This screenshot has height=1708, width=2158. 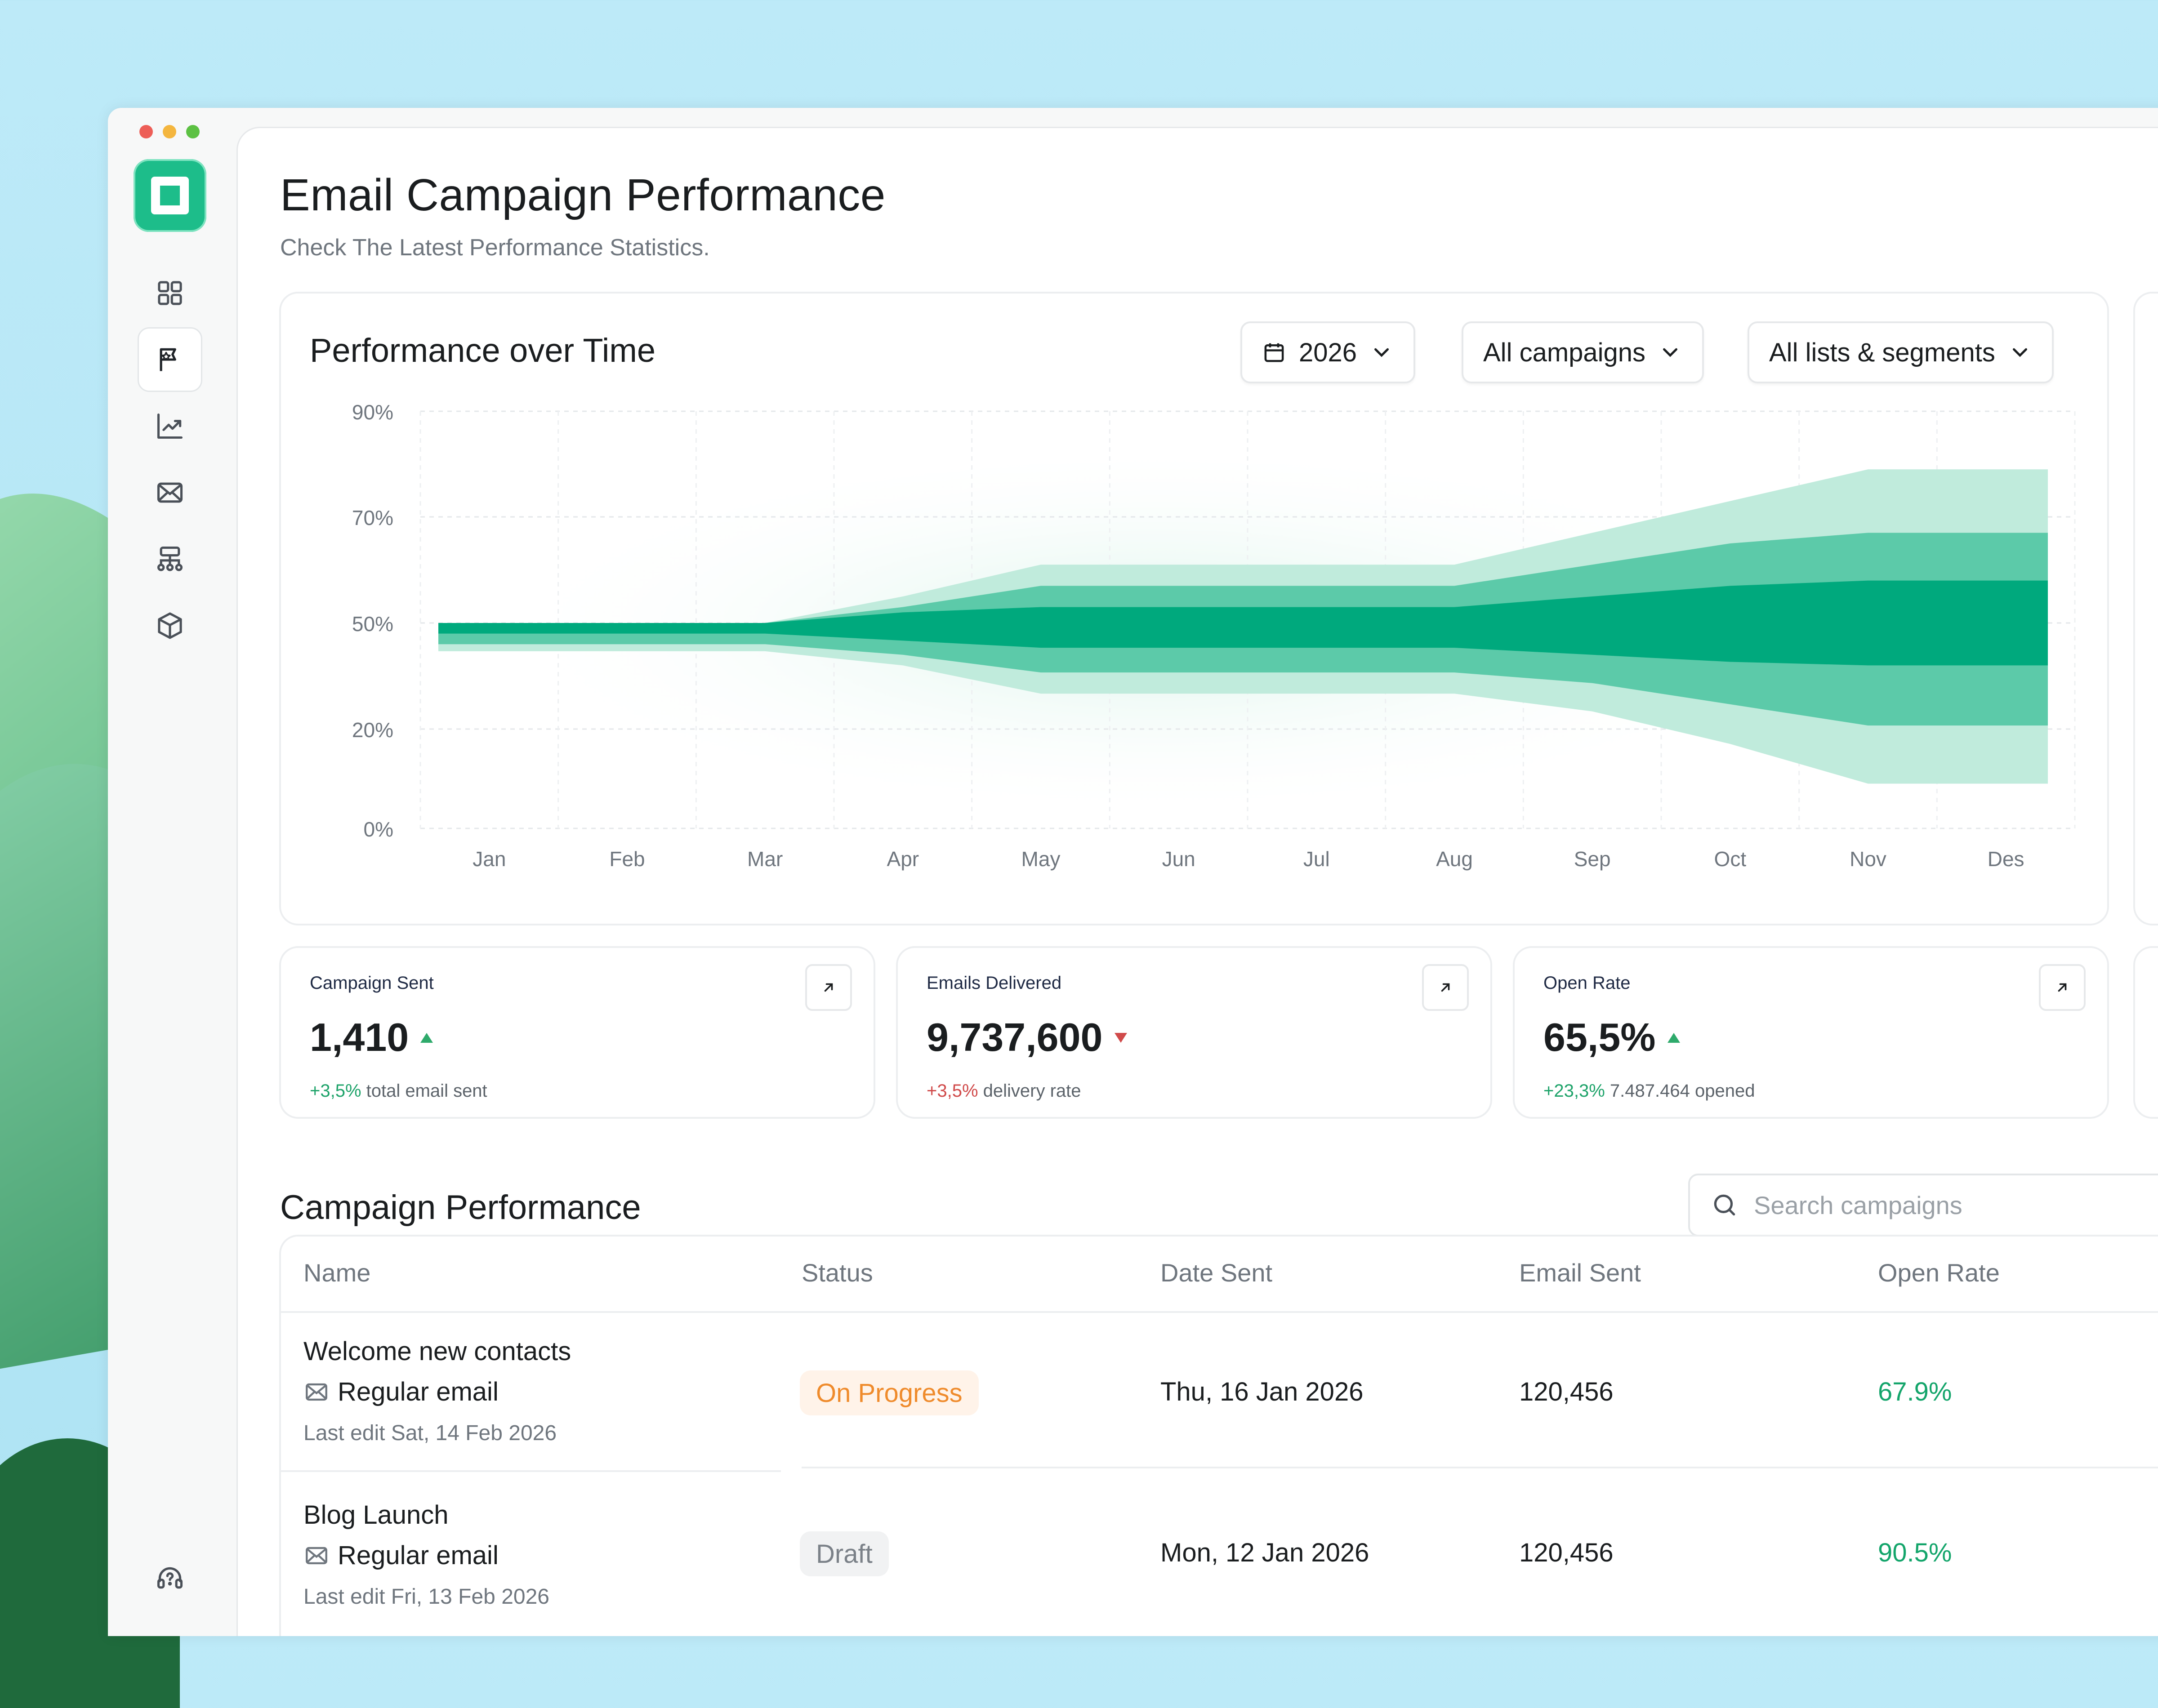 I want to click on hierarchy-icon, so click(x=170, y=558).